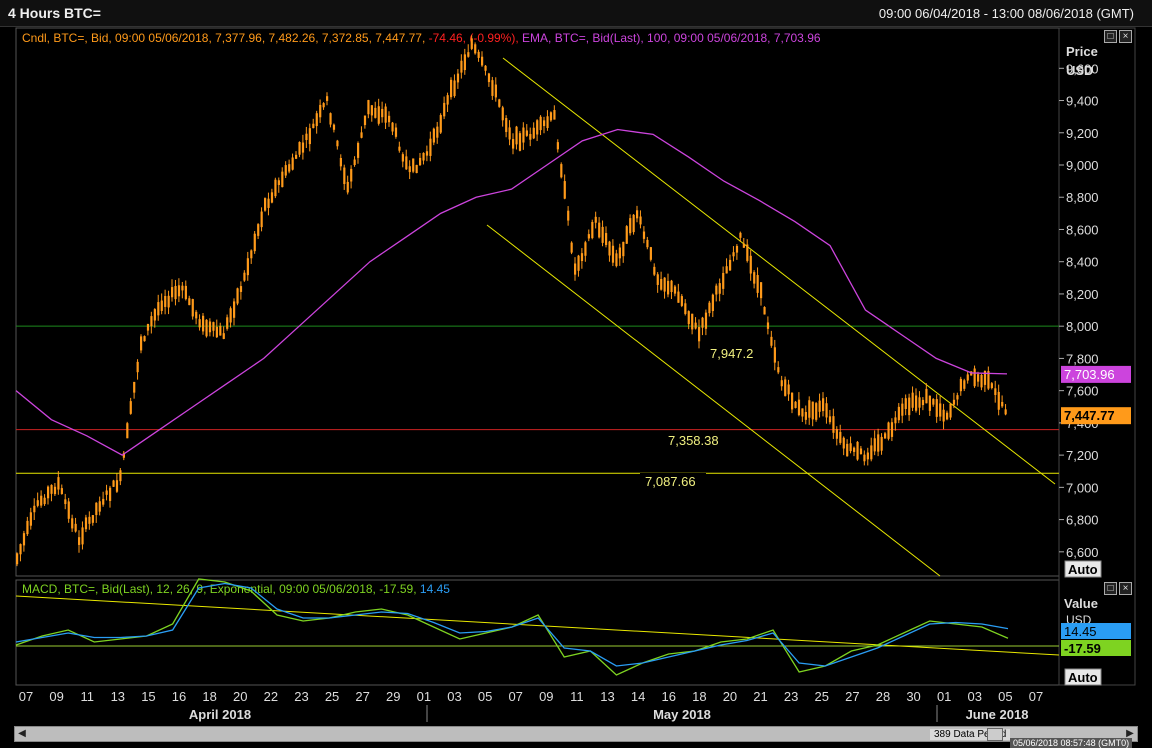 The width and height of the screenshot is (1152, 748). Describe the element at coordinates (179, 696) in the screenshot. I see `x-tick-label: 16` at that location.